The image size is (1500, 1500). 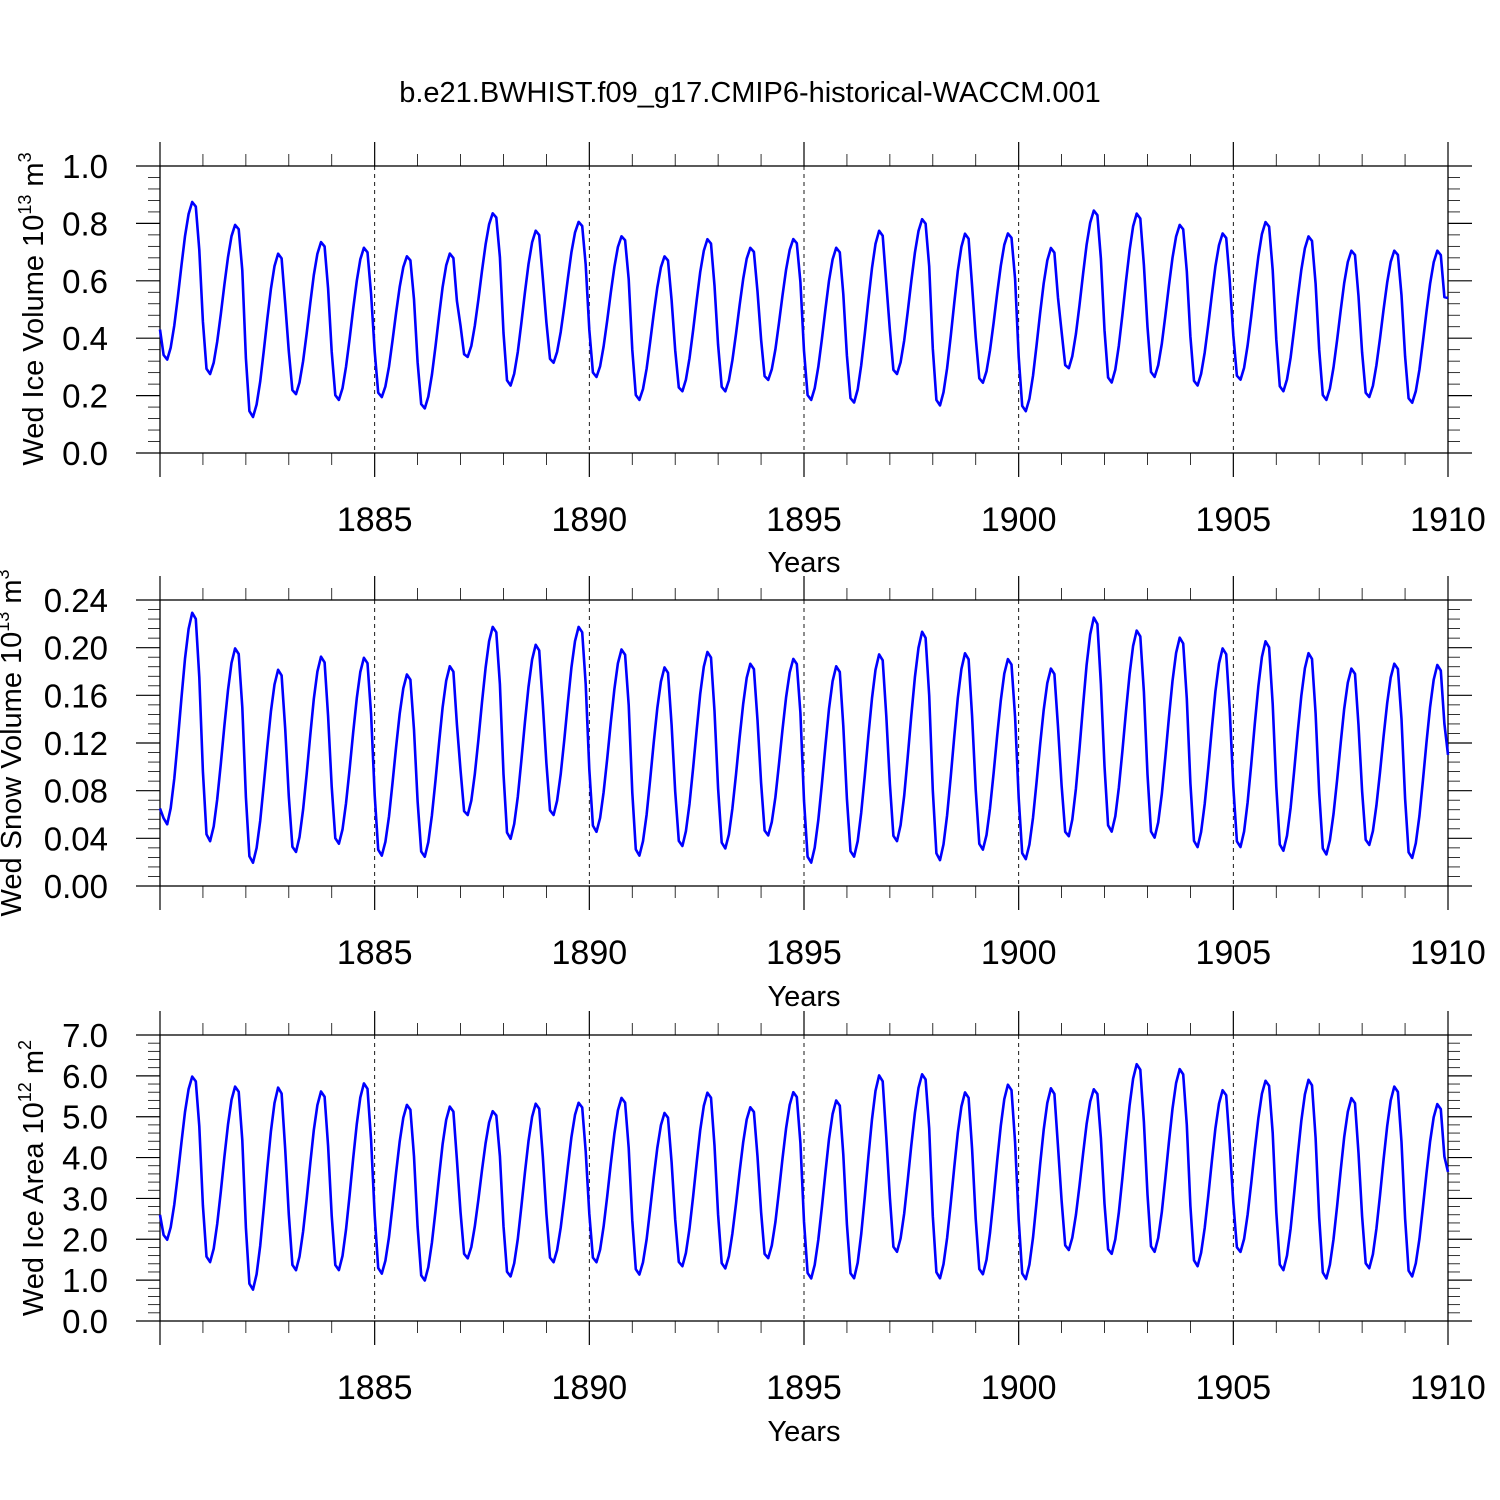 I want to click on y-axis-label: Wed Snow Volume 1013 m3, so click(x=14, y=742).